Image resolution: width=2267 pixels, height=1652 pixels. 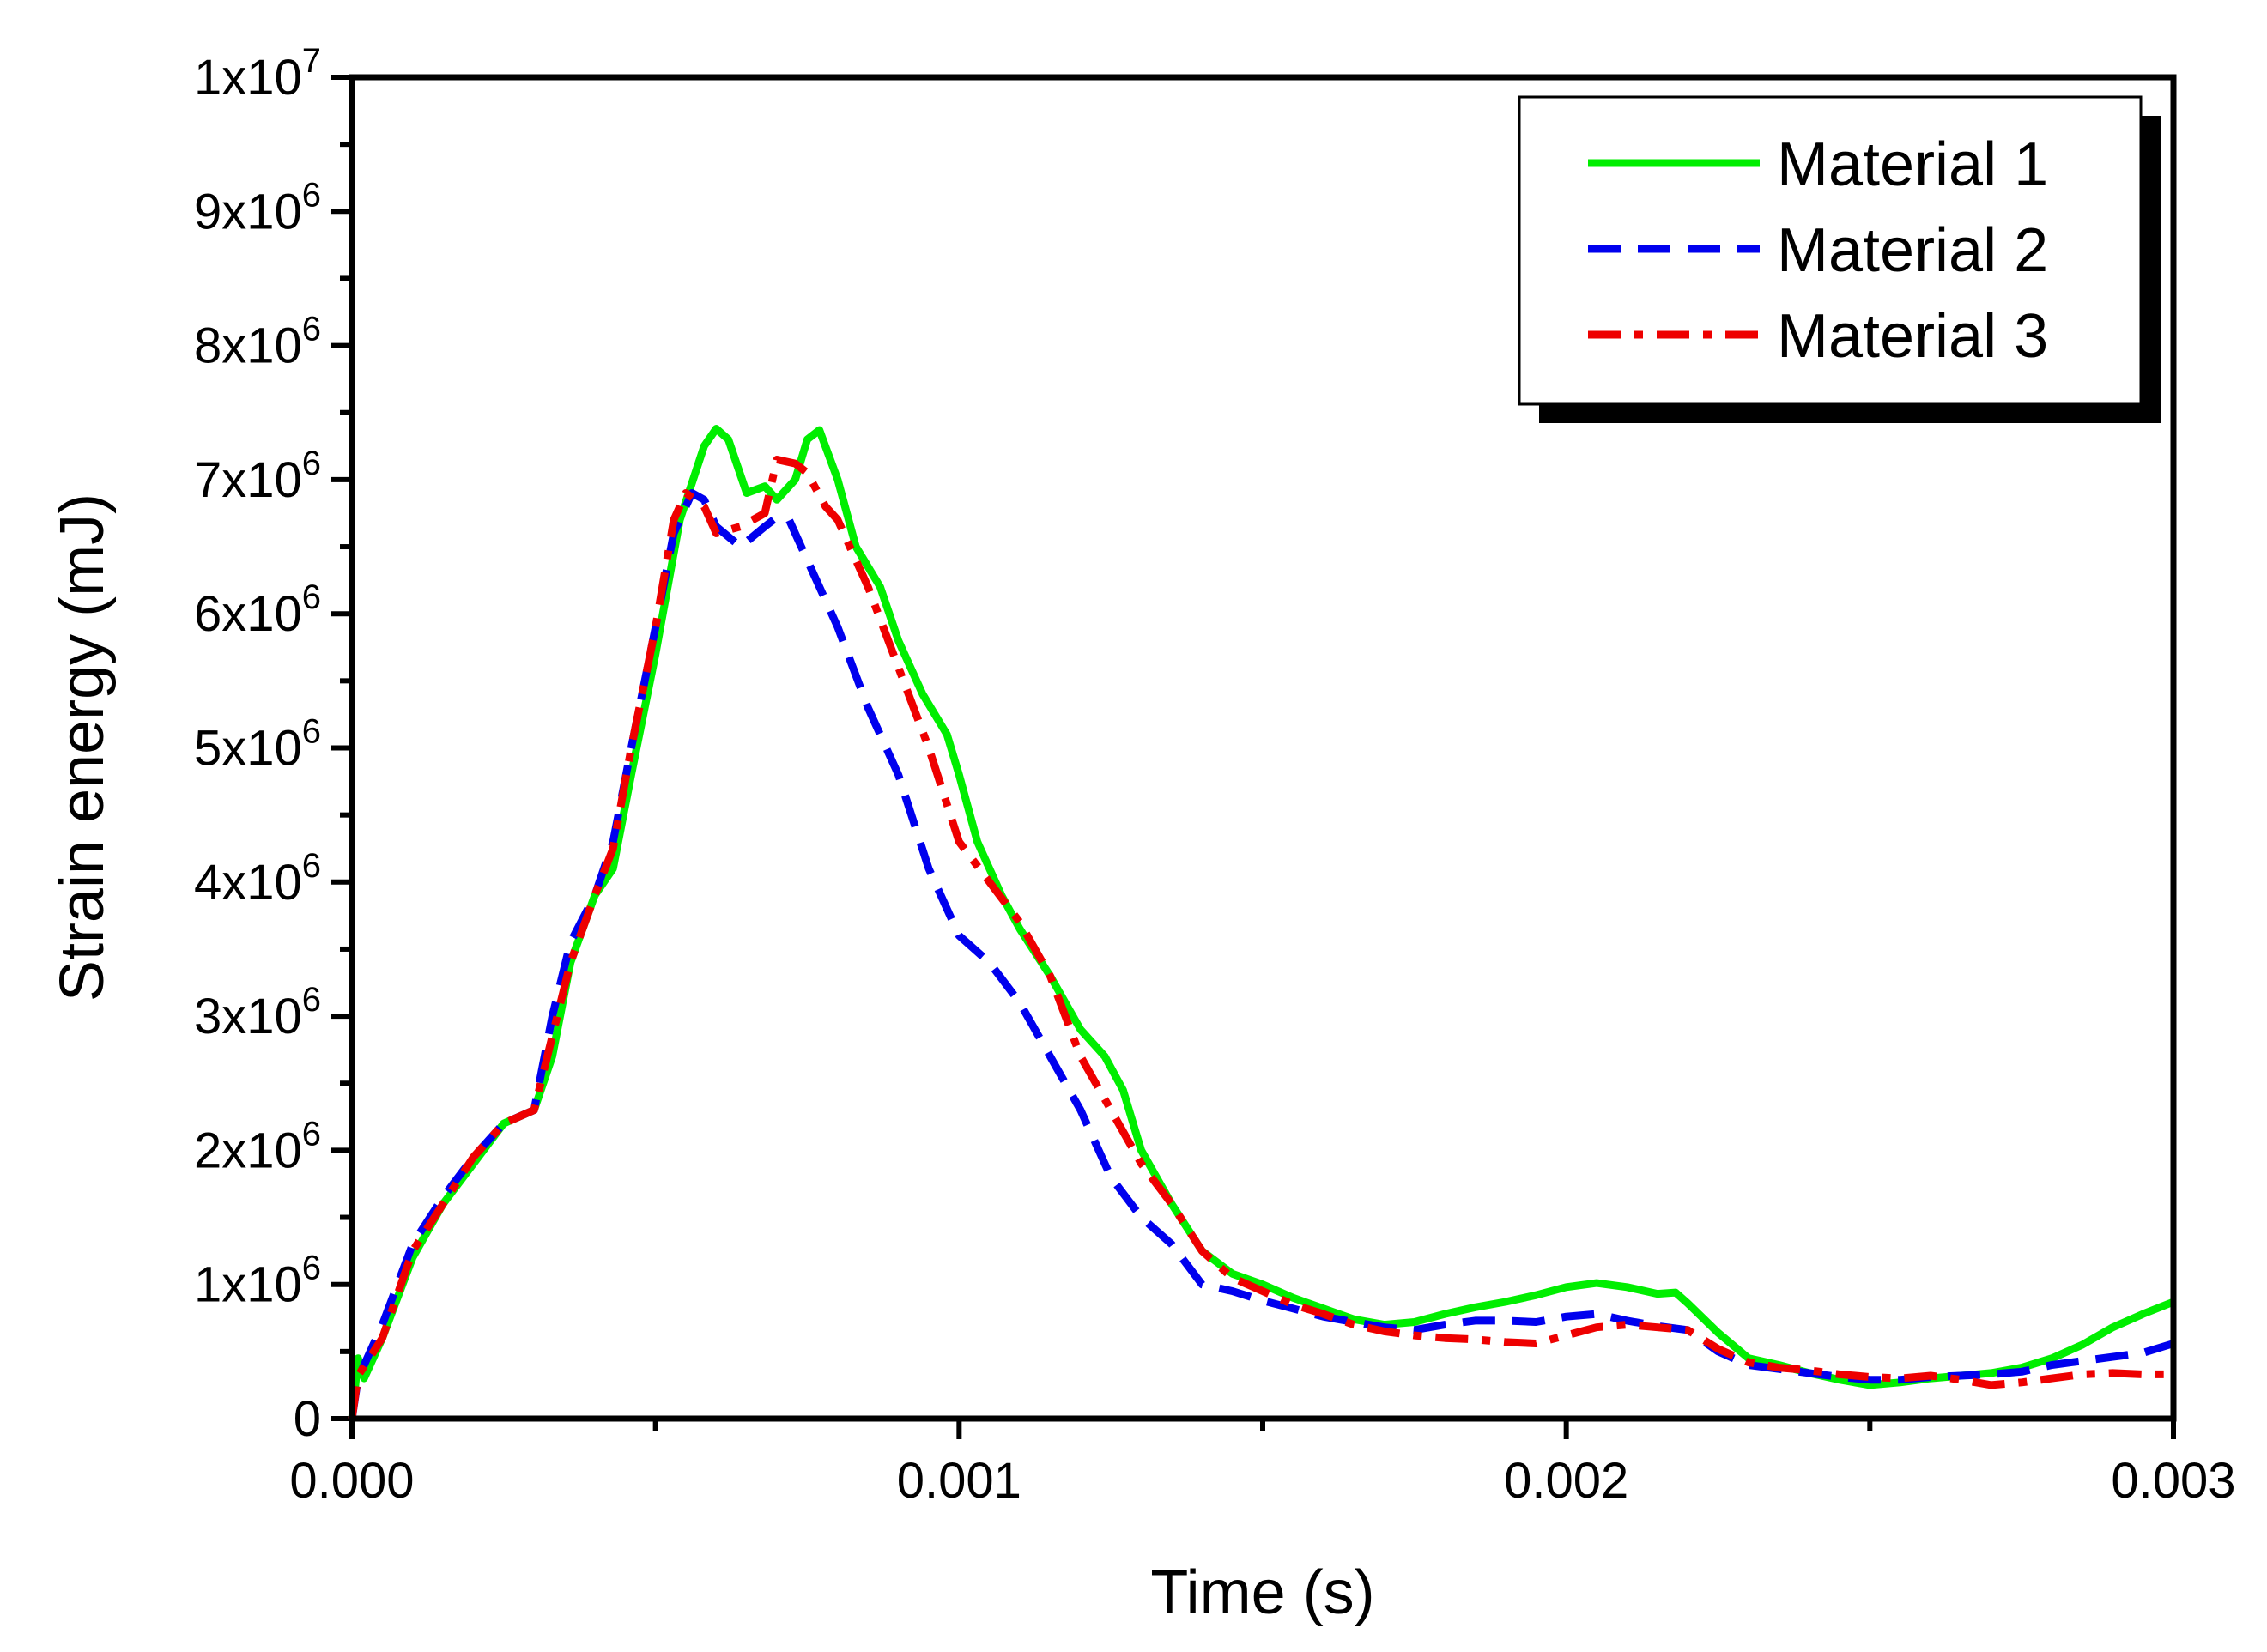 What do you see at coordinates (2173, 1481) in the screenshot?
I see `x-tick-label: 0.003` at bounding box center [2173, 1481].